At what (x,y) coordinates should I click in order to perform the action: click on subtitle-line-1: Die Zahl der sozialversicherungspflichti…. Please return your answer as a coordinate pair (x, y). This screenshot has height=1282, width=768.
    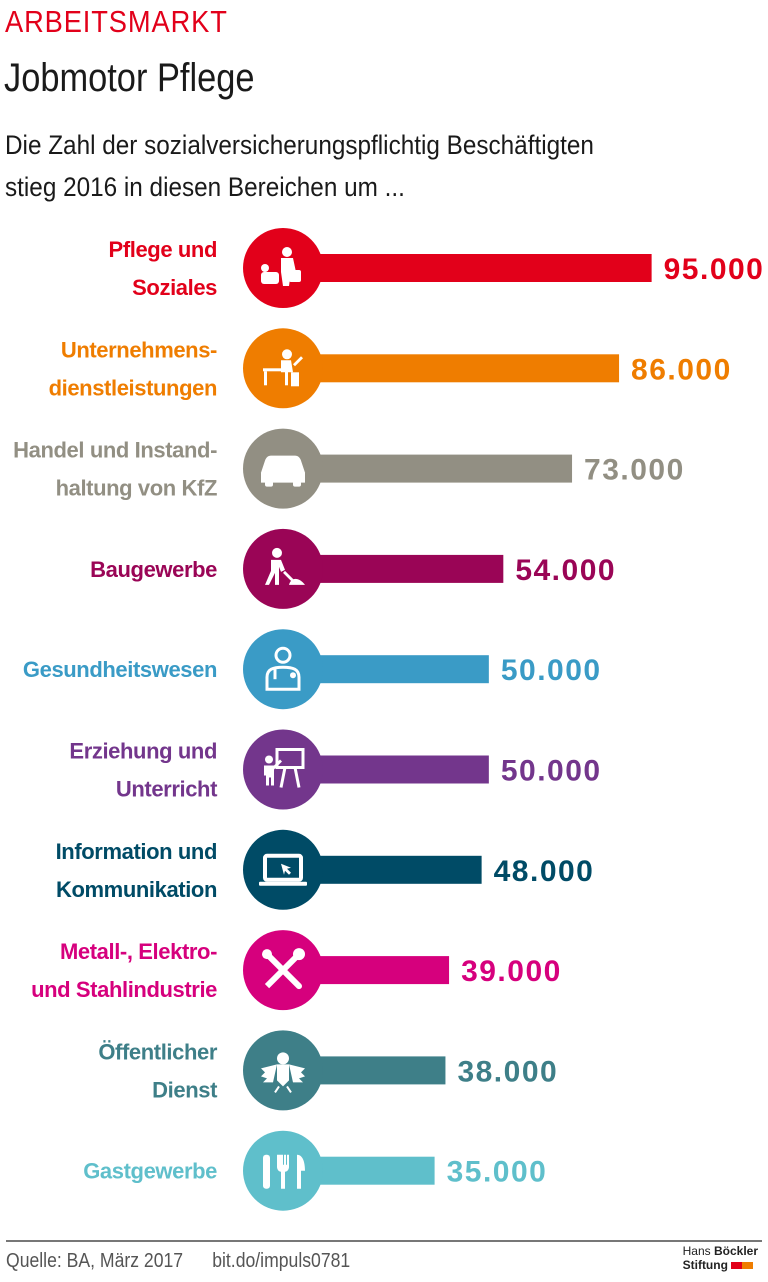
    Looking at the image, I should click on (299, 145).